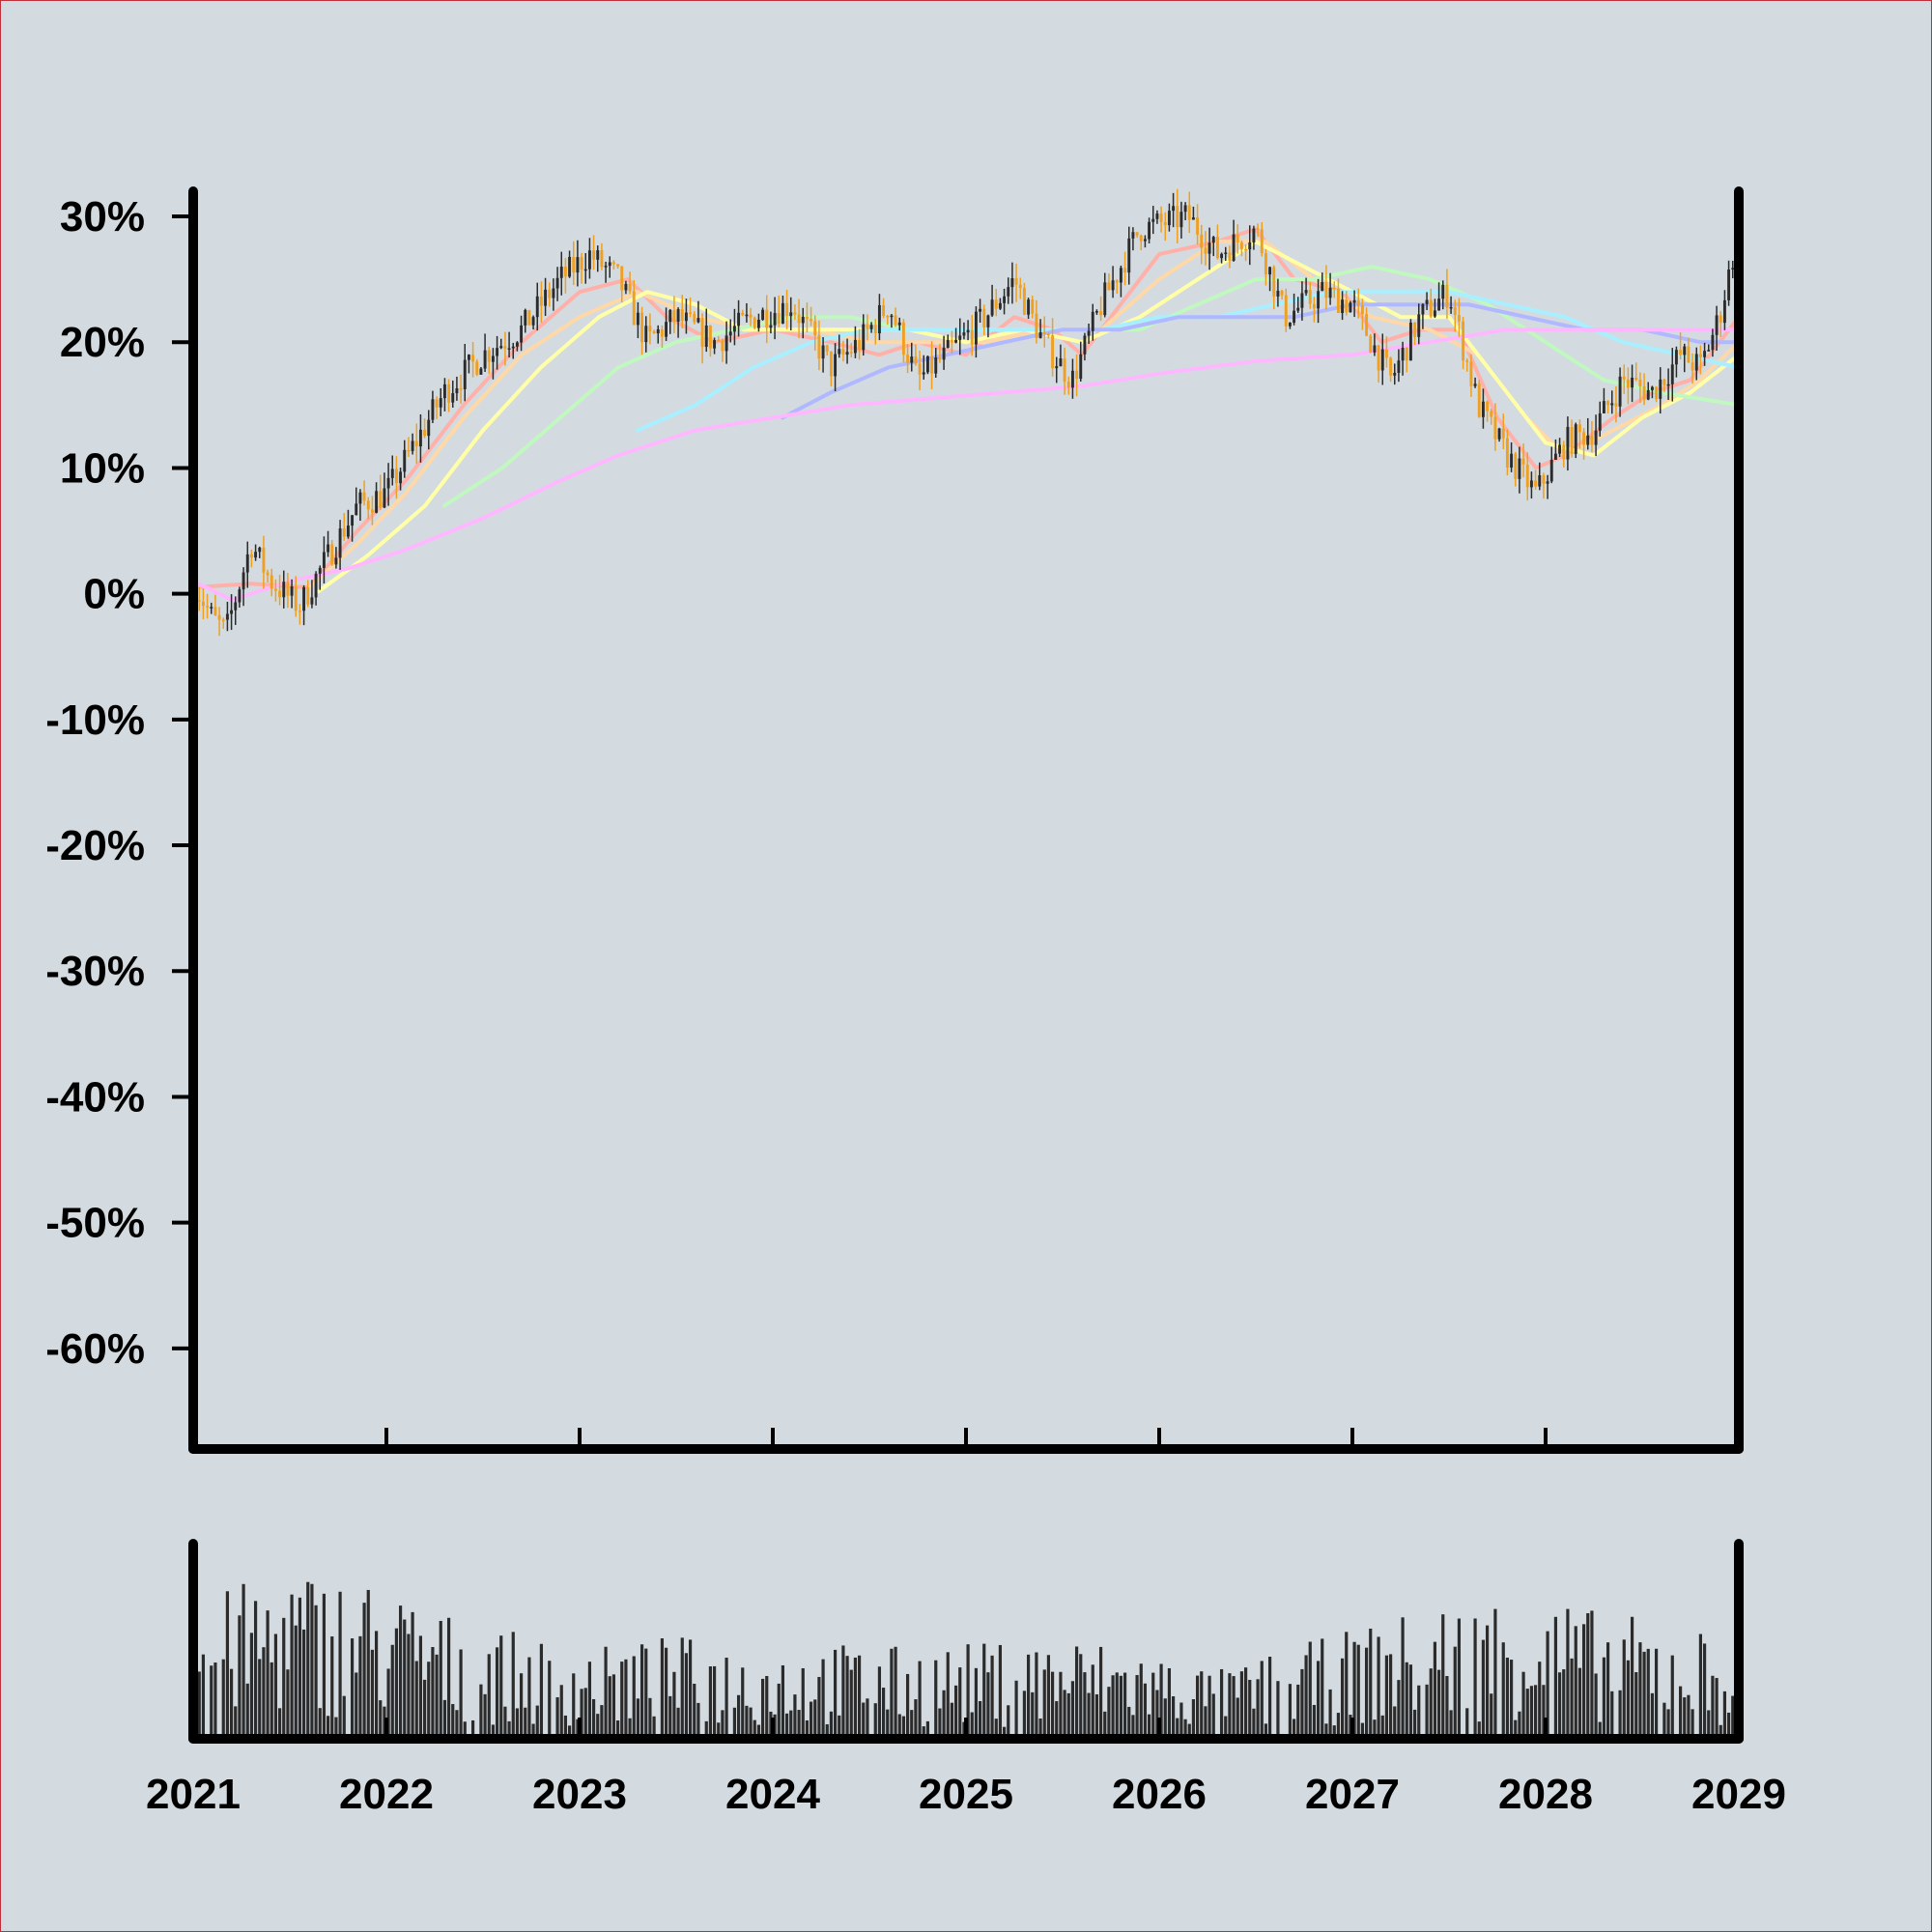  Describe the element at coordinates (1545, 1794) in the screenshot. I see `x-tick-label: 2028` at that location.